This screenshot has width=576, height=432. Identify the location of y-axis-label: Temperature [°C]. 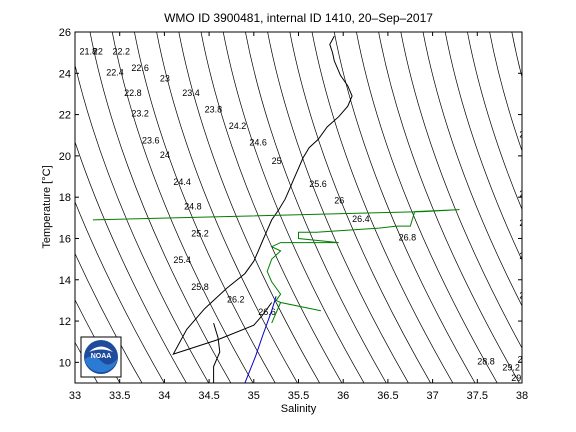
(47, 206).